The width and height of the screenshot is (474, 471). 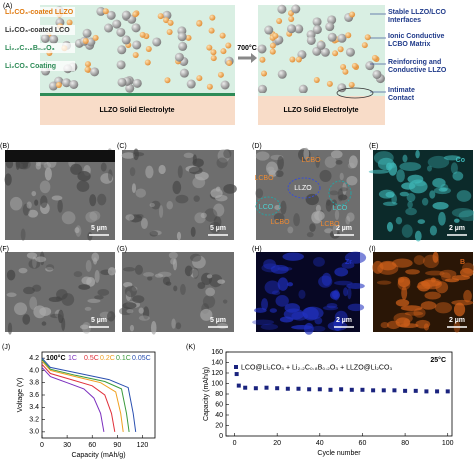 What do you see at coordinates (373, 146) in the screenshot?
I see `panel-label: (E)` at bounding box center [373, 146].